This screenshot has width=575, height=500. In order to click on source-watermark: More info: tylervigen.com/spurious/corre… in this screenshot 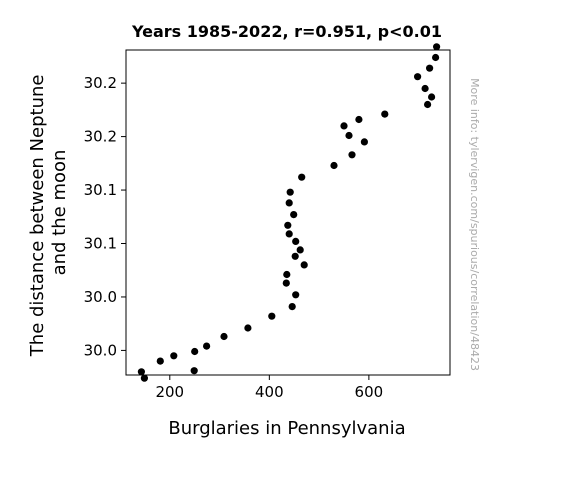, I will do `click(474, 224)`.